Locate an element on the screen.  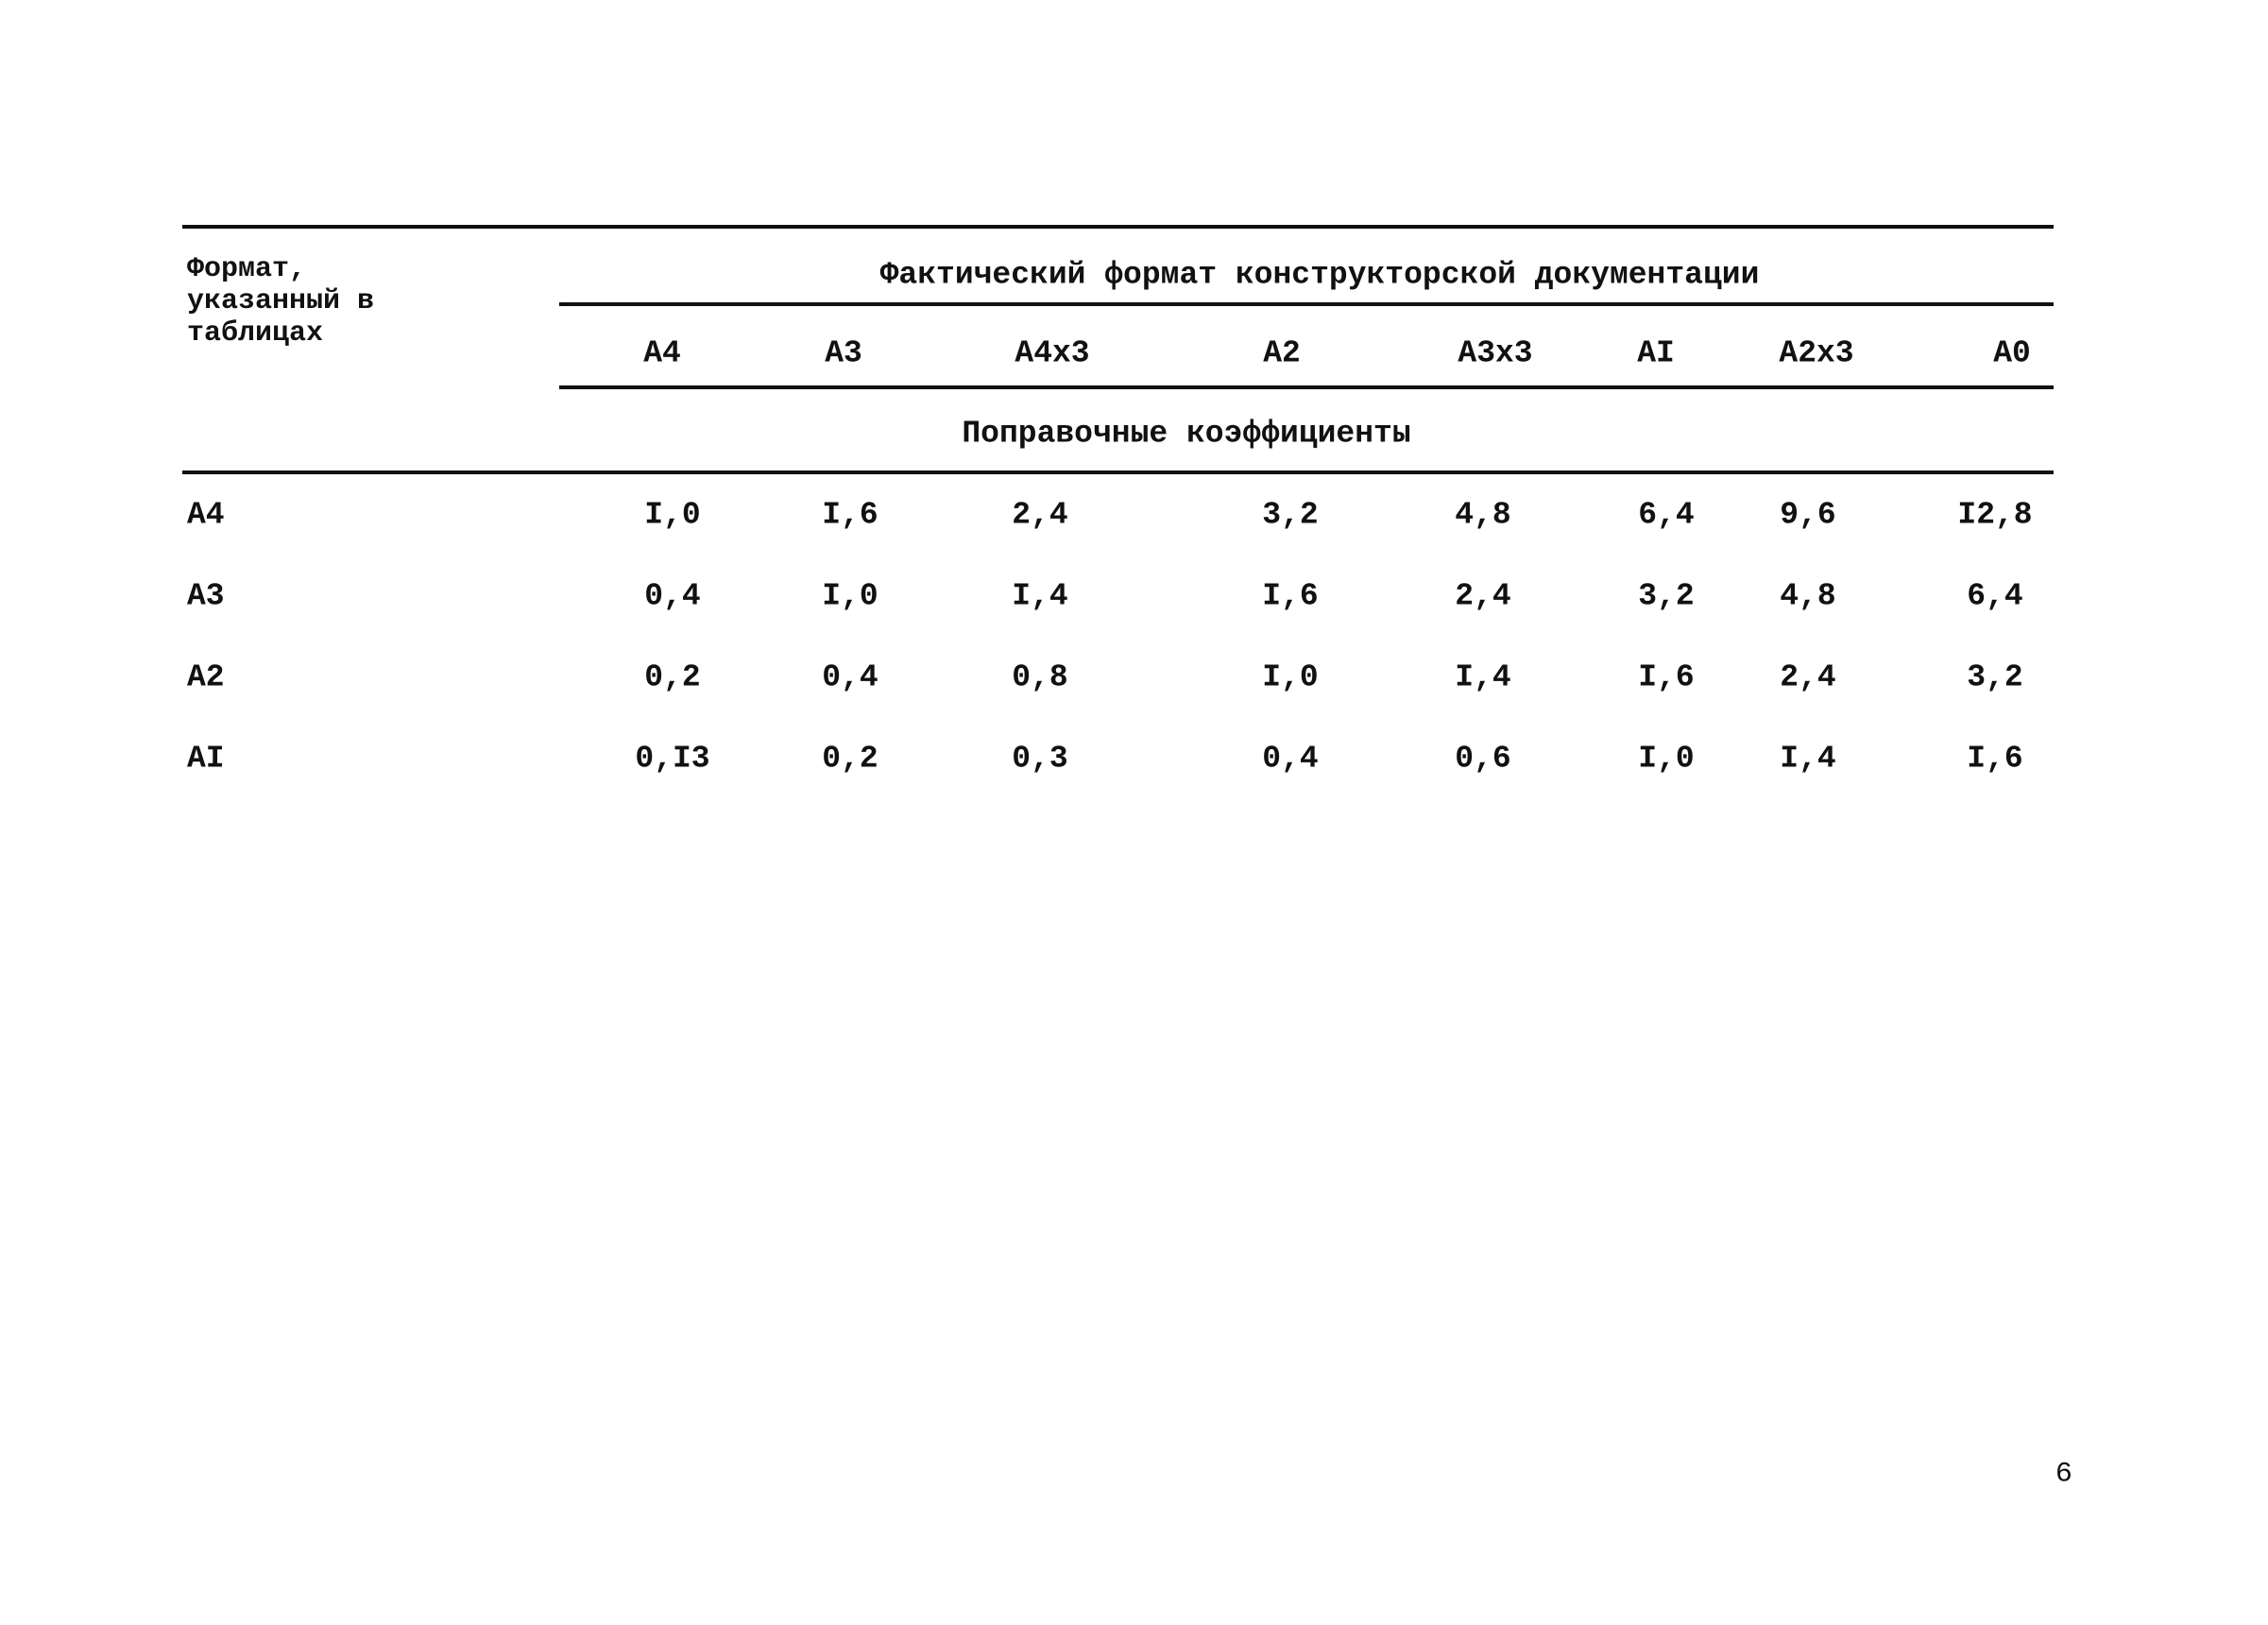
column-header: A2 is located at coordinates (1282, 353).